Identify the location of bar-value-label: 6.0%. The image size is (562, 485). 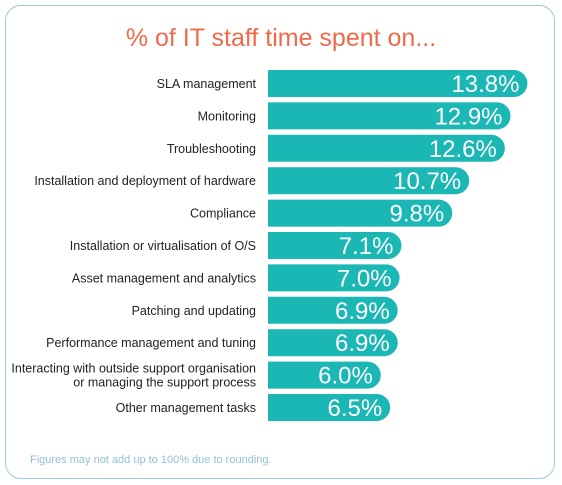
(345, 376).